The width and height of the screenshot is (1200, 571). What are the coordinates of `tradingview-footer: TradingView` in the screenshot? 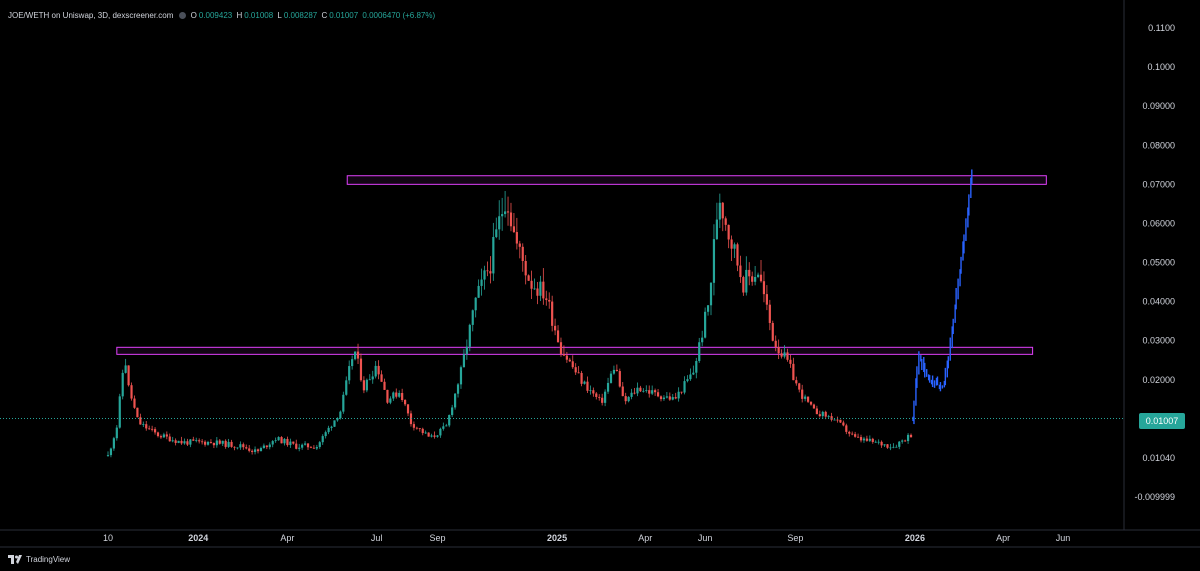 It's located at (39, 559).